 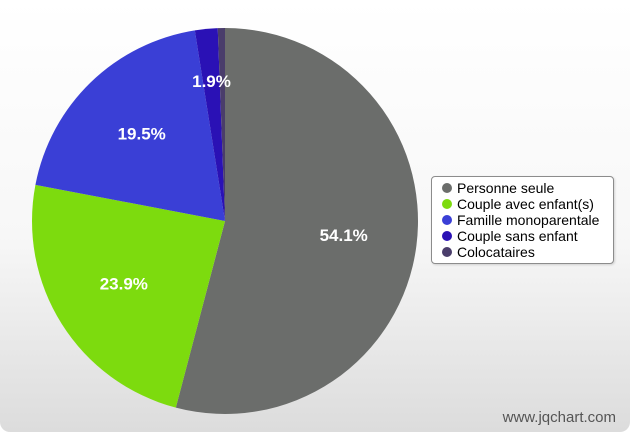 What do you see at coordinates (559, 417) in the screenshot?
I see `watermark: www.jqchart.com` at bounding box center [559, 417].